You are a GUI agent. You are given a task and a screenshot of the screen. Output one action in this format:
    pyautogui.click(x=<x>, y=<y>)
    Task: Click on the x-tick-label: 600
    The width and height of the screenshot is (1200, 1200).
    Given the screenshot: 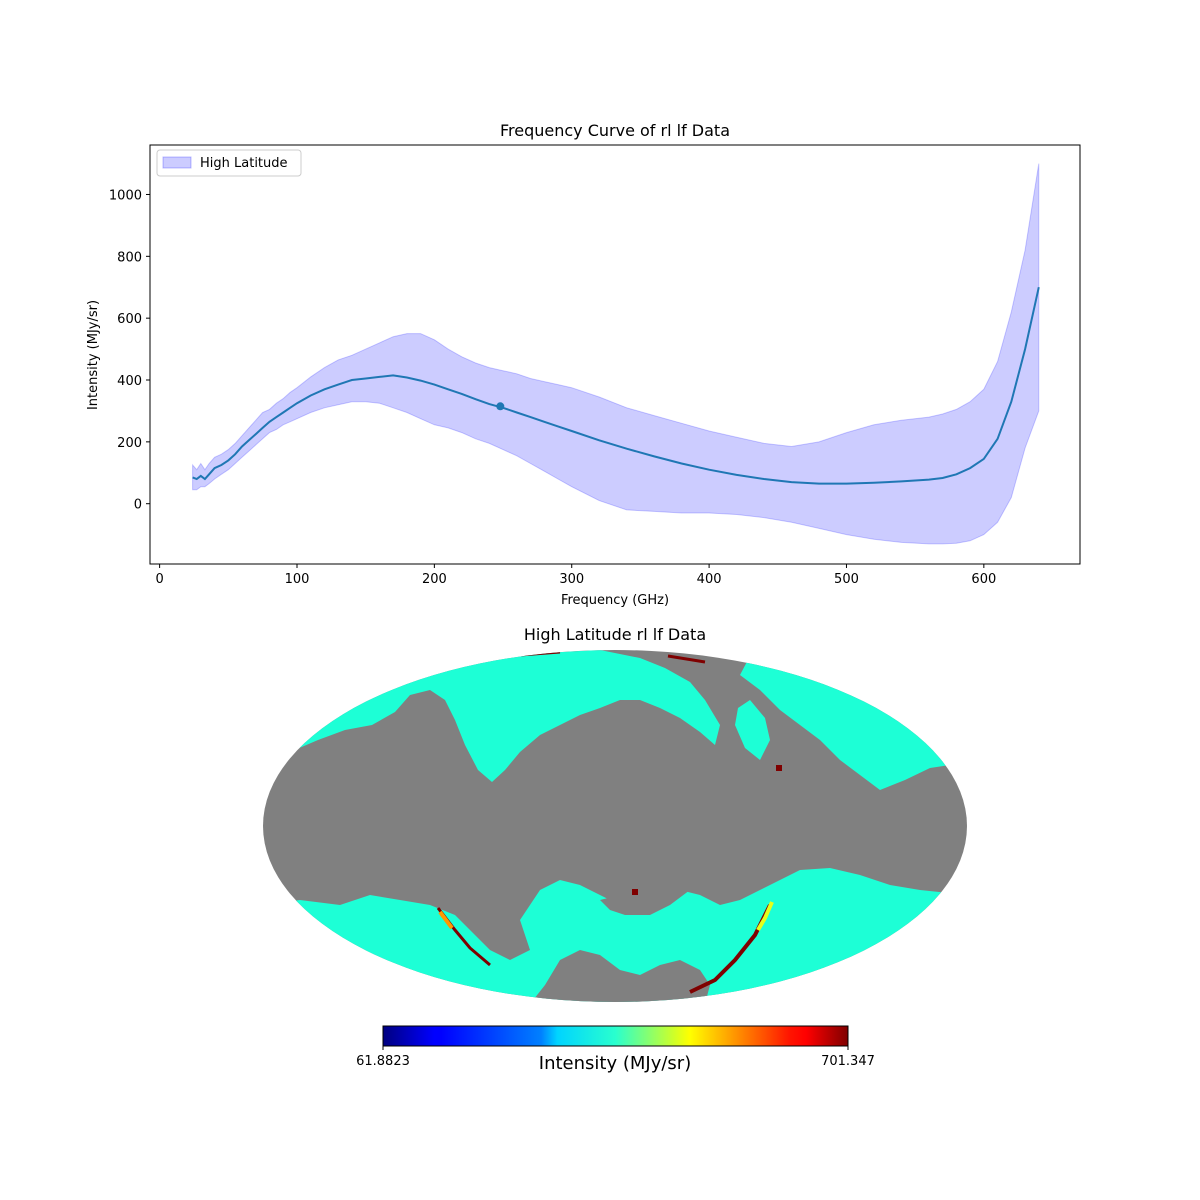 What is the action you would take?
    pyautogui.click(x=983, y=579)
    